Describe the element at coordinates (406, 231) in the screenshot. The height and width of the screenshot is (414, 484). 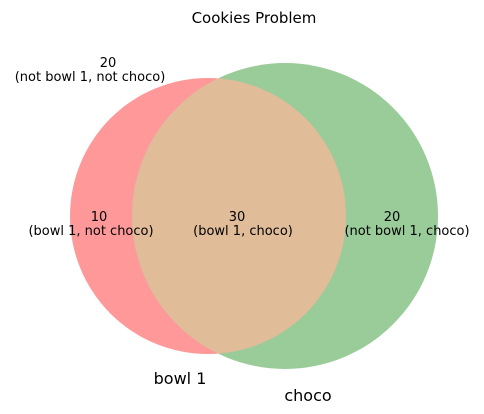
I see `choco-only-label: (not bowl 1, choco)` at that location.